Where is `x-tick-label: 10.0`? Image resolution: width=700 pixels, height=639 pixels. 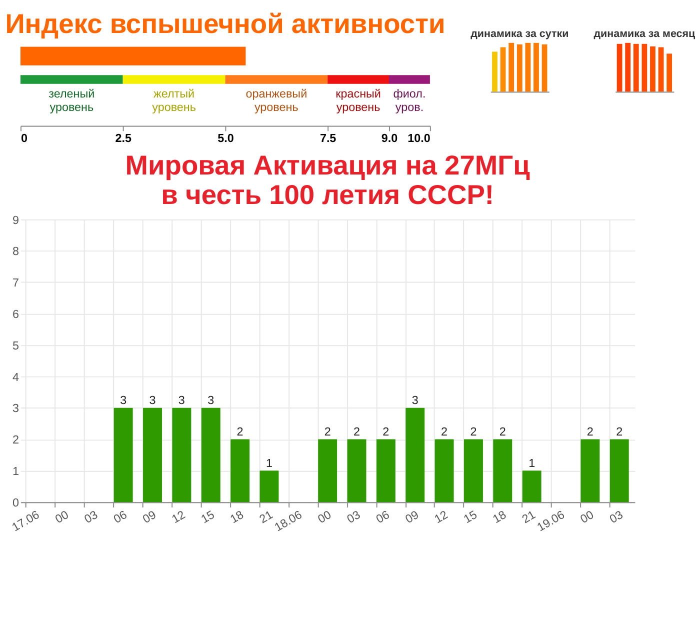 x-tick-label: 10.0 is located at coordinates (419, 138).